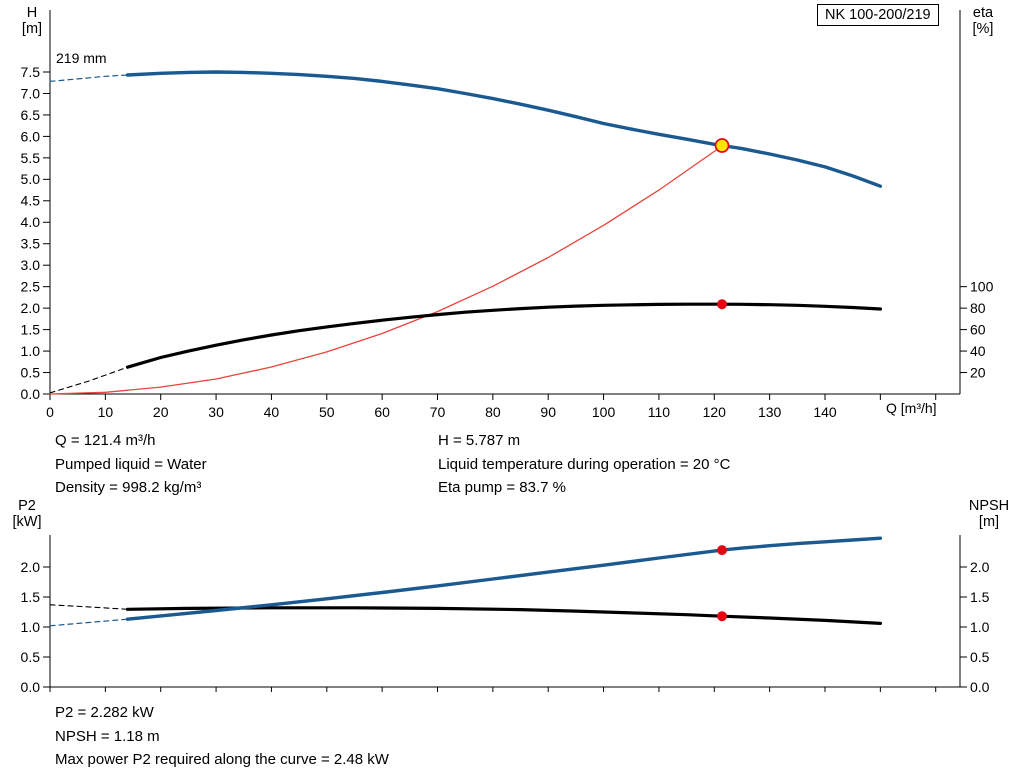 Image resolution: width=1024 pixels, height=781 pixels. I want to click on head-tick-label: 7.5, so click(31, 72).